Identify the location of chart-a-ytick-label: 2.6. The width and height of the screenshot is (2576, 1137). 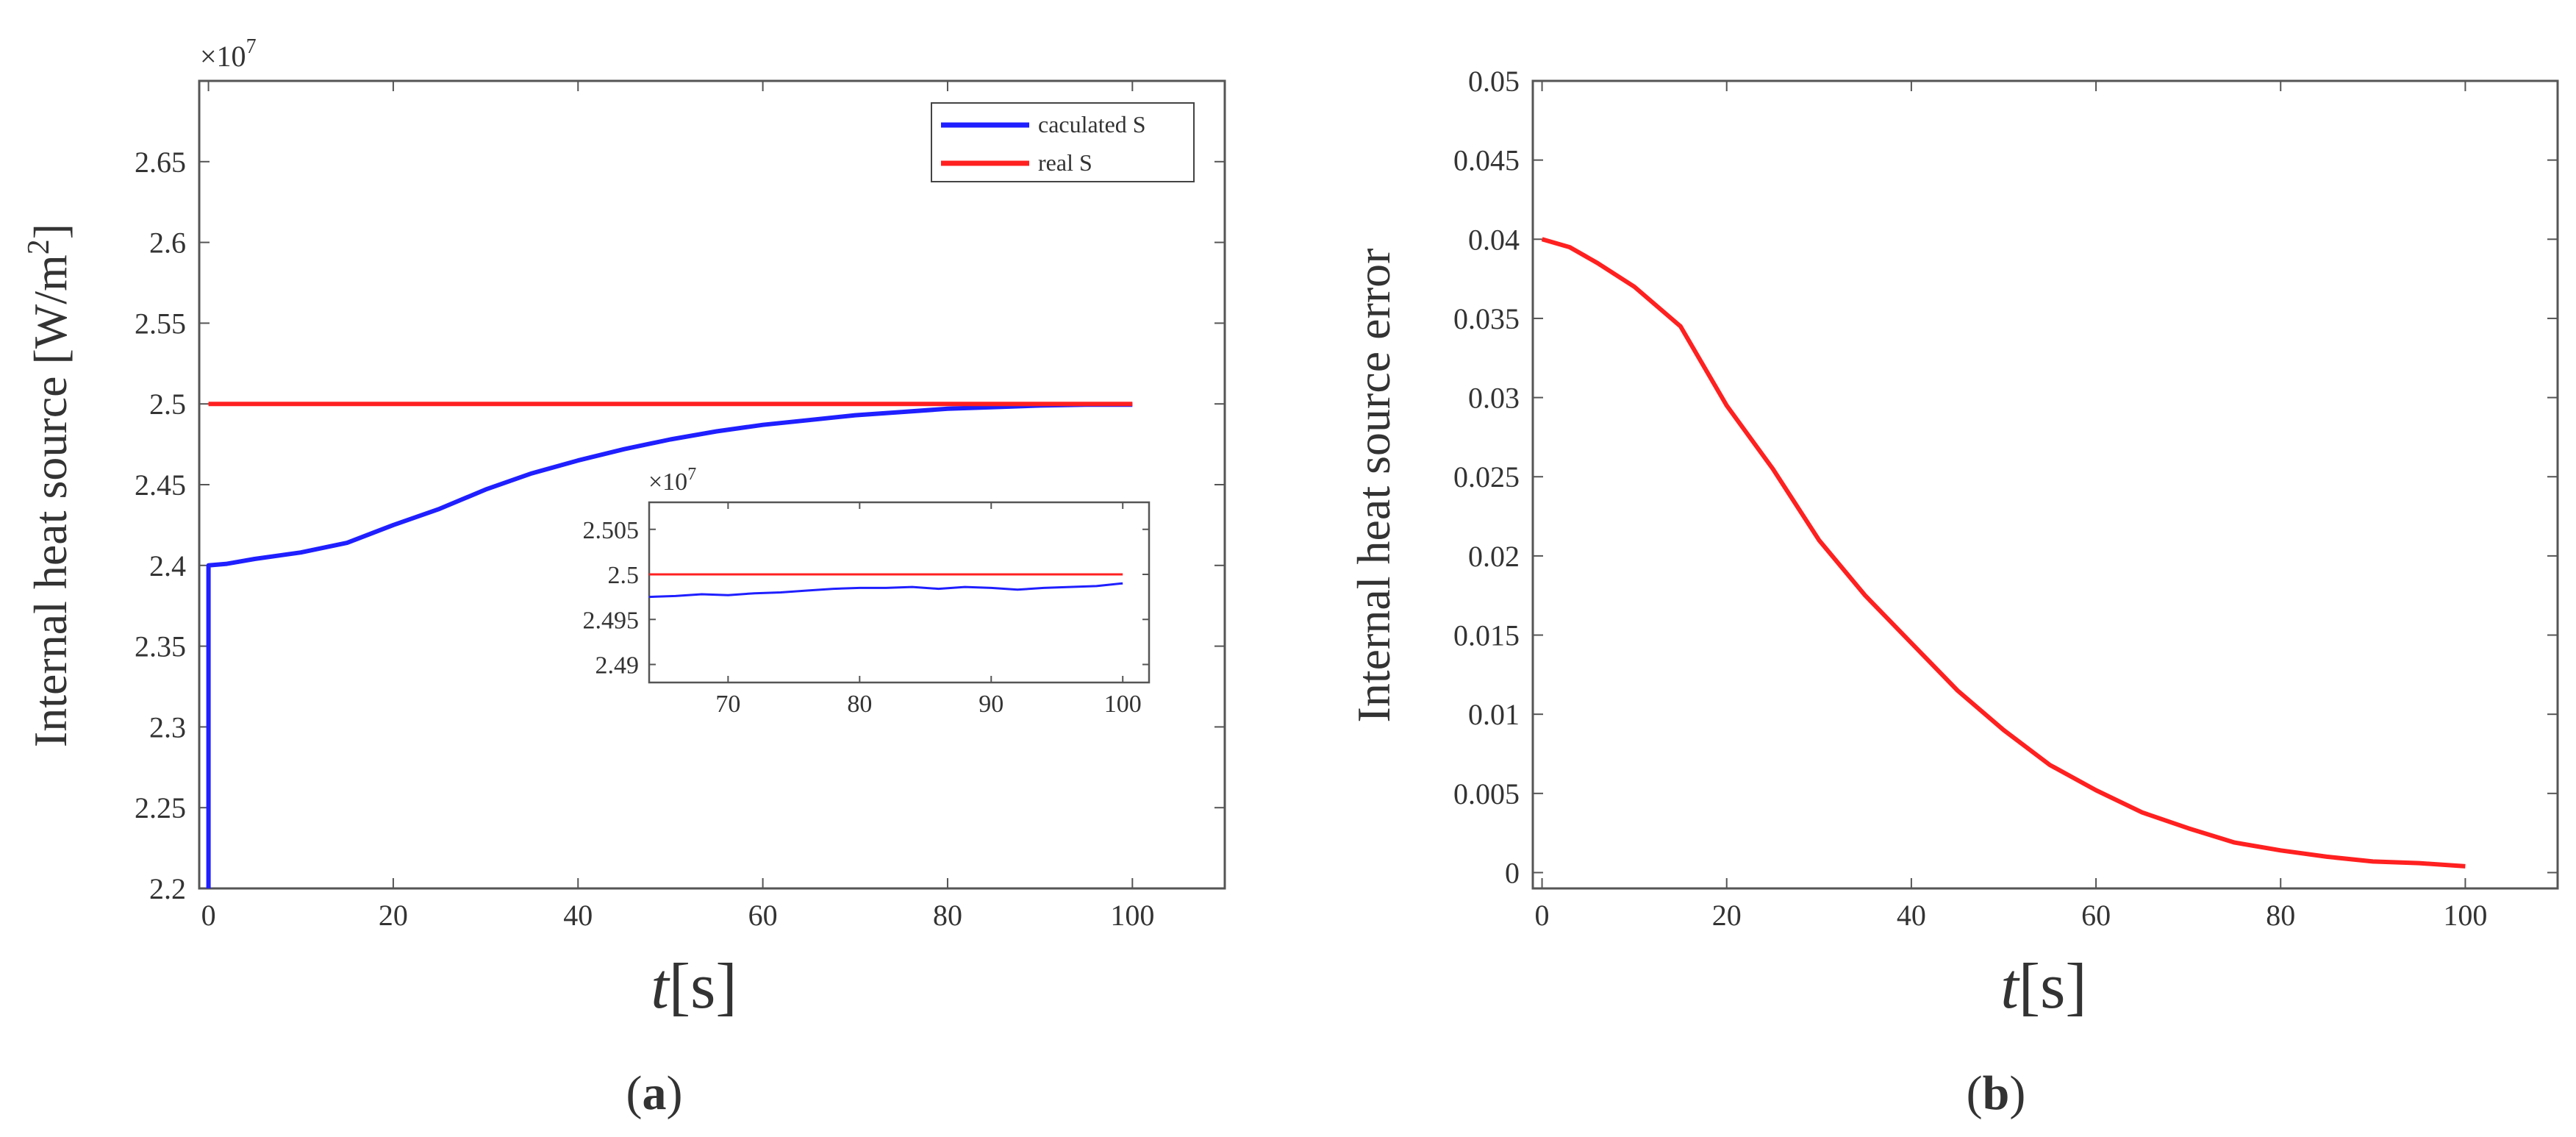
(167, 244).